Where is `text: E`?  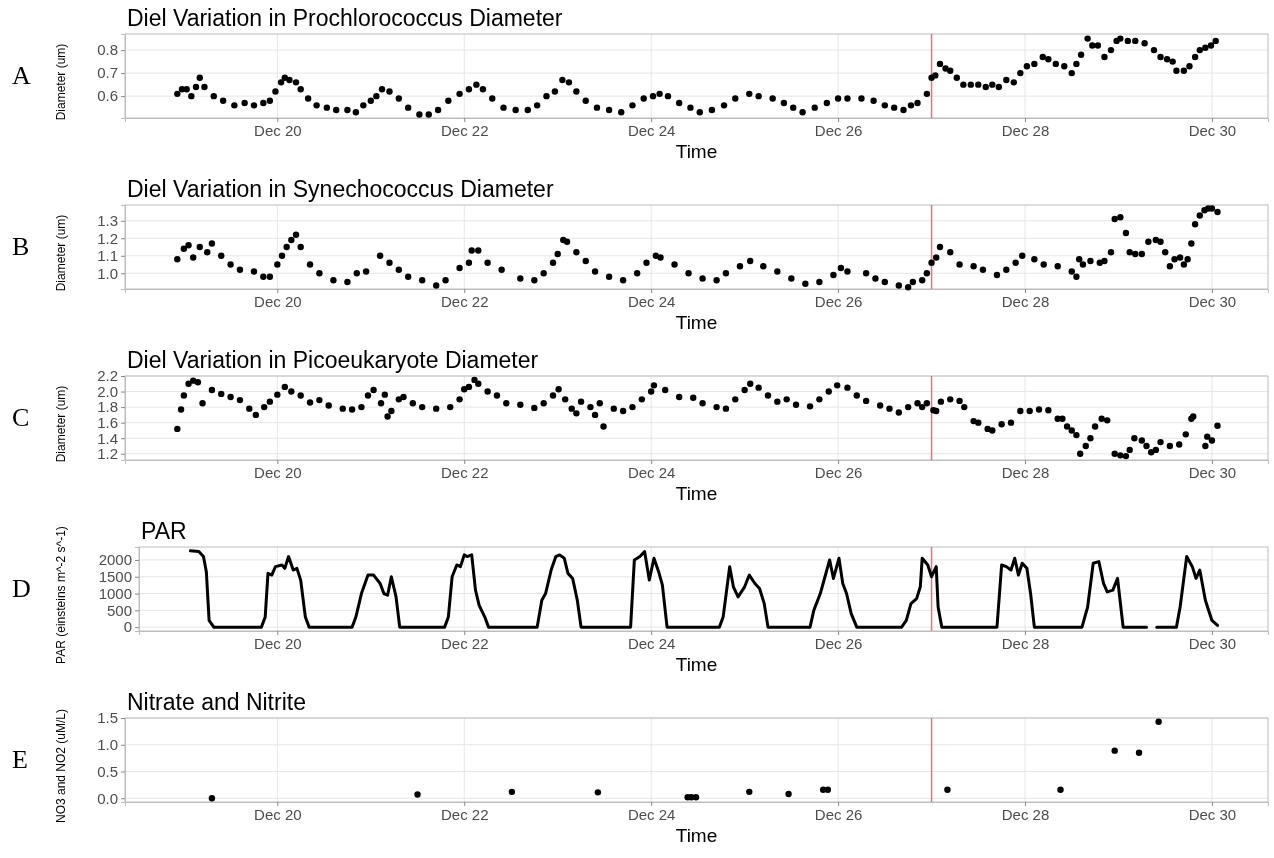 text: E is located at coordinates (20, 759).